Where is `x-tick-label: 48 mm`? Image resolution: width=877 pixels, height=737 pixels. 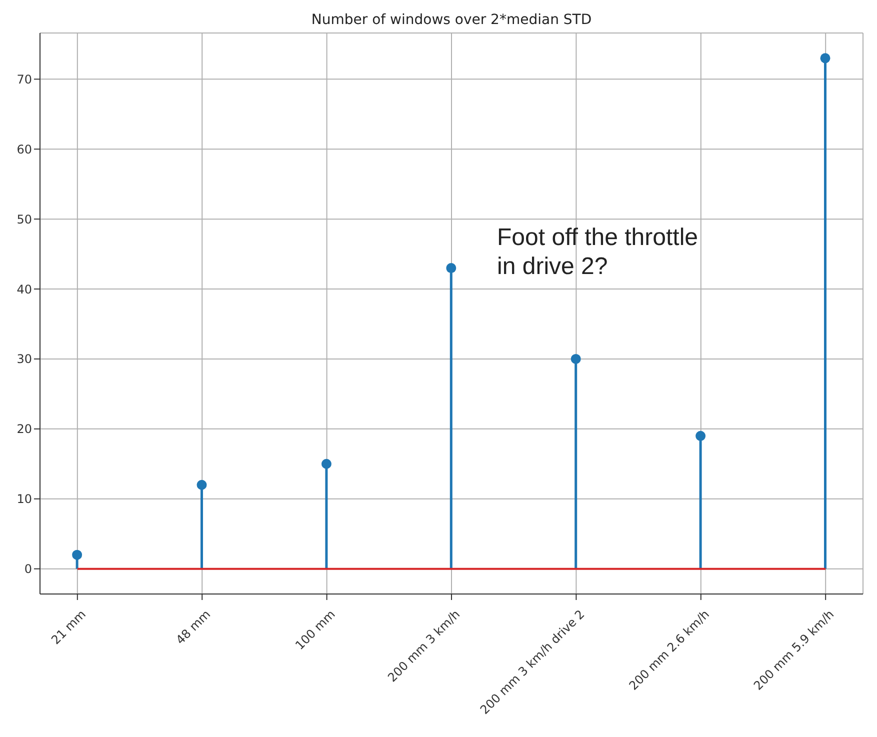 x-tick-label: 48 mm is located at coordinates (193, 627).